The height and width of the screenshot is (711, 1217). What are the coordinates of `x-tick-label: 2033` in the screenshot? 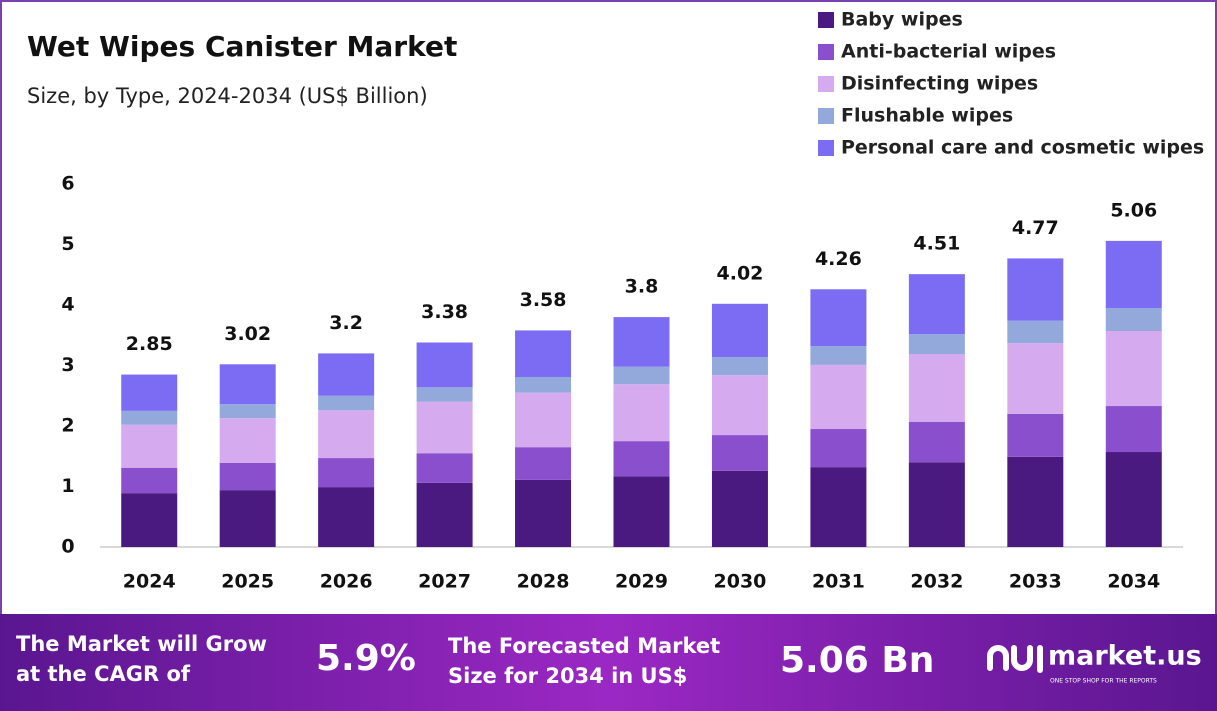 It's located at (1035, 582).